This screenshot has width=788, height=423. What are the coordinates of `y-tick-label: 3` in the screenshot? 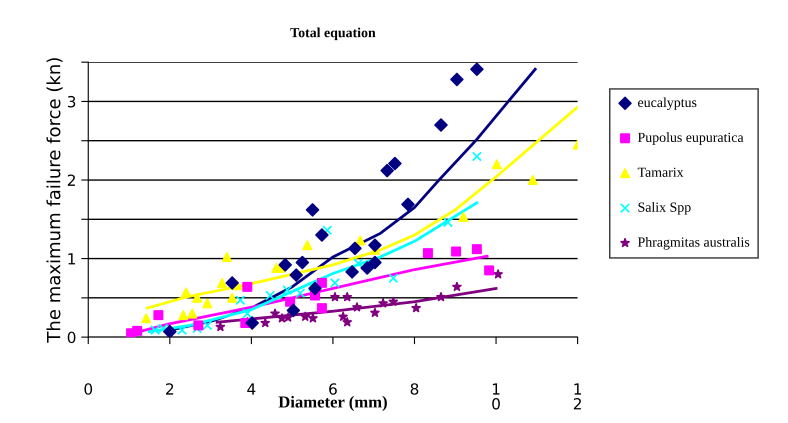 It's located at (72, 102).